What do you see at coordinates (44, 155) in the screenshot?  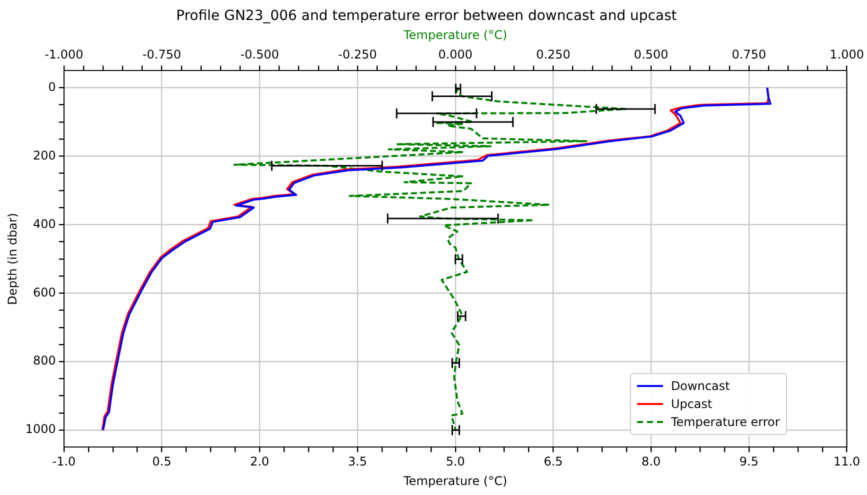 I see `y-tick-label: 200` at bounding box center [44, 155].